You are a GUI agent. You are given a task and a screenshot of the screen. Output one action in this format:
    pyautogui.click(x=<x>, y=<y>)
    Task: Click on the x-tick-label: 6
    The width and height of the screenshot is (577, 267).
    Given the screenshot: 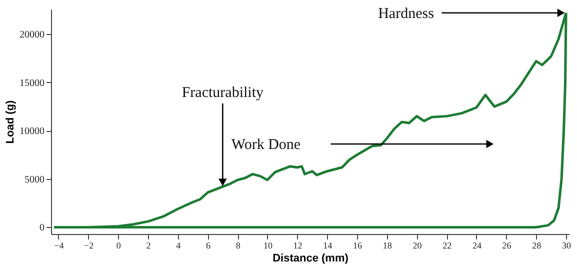 What is the action you would take?
    pyautogui.click(x=208, y=245)
    